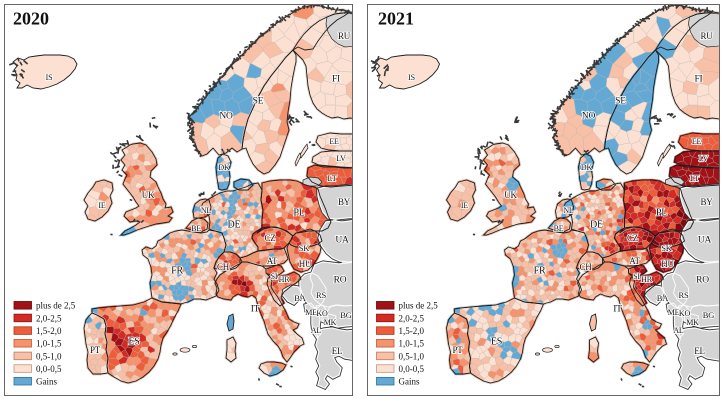 The height and width of the screenshot is (402, 723). Describe the element at coordinates (396, 19) in the screenshot. I see `svg-text: 2021` at that location.